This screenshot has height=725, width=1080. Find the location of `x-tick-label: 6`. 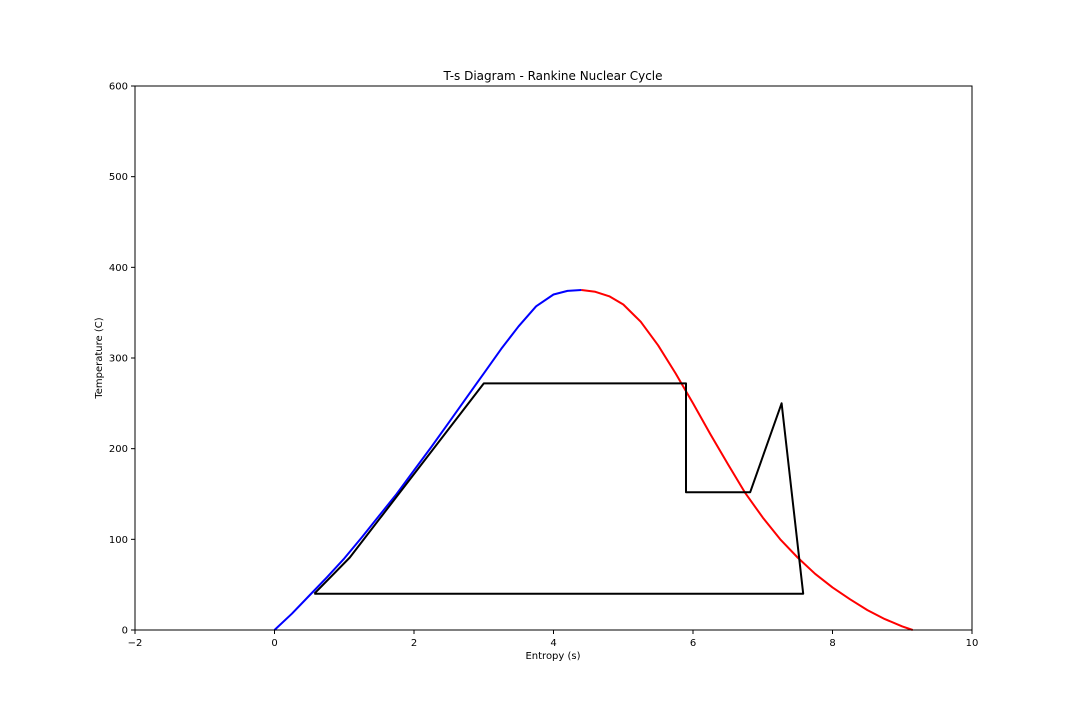

x-tick-label: 6 is located at coordinates (693, 643).